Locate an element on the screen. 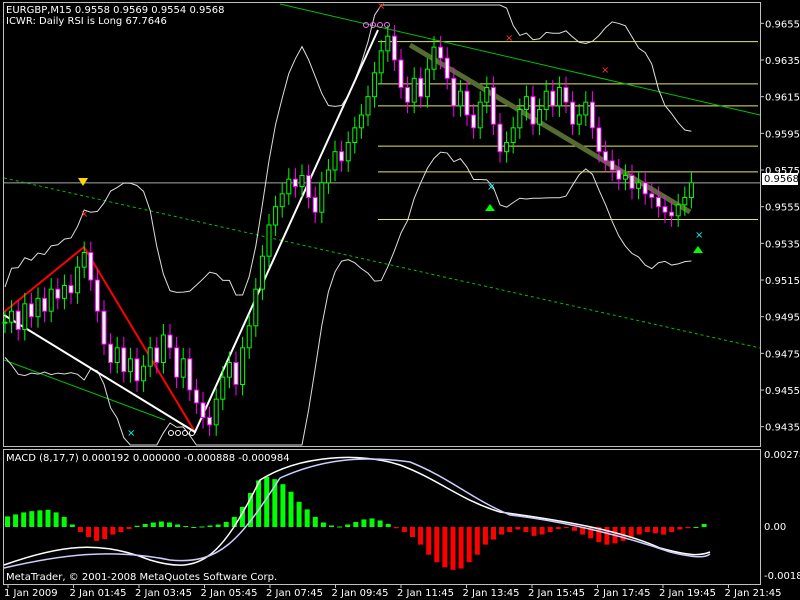 The image size is (800, 600). price-tick-label: 0.9515 is located at coordinates (782, 281).